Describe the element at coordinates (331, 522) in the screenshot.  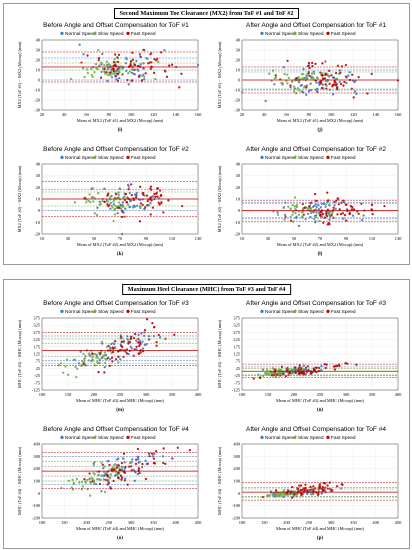
I see `x-tick-label: 300` at that location.